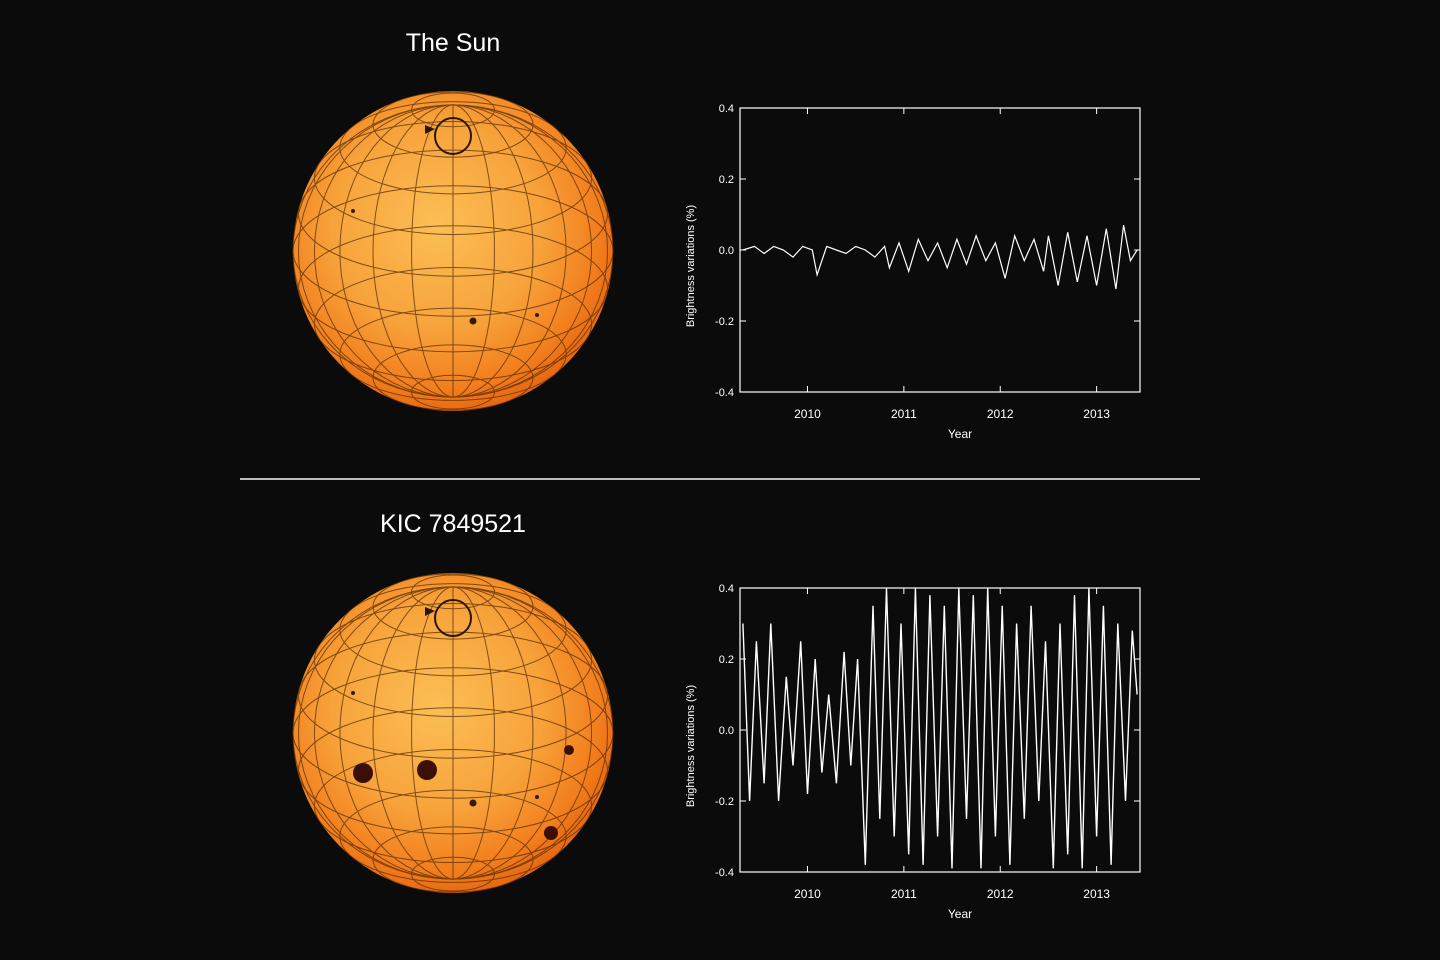 Image resolution: width=1440 pixels, height=960 pixels. Describe the element at coordinates (453, 524) in the screenshot. I see `panel-title: KIC 7849521` at that location.